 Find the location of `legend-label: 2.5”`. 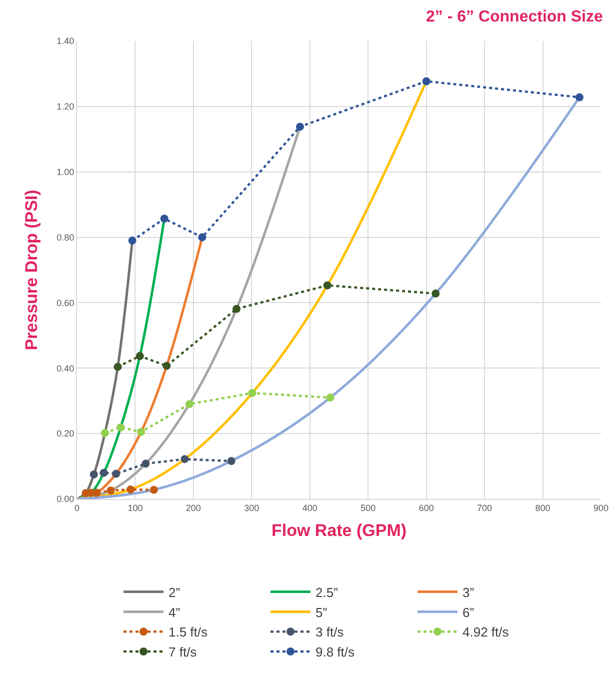

legend-label: 2.5” is located at coordinates (327, 592).